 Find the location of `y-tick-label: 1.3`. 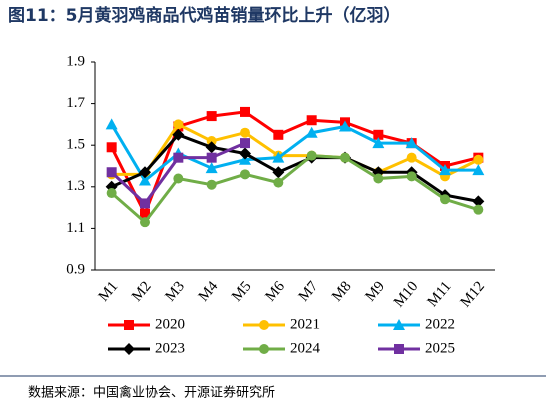

y-tick-label: 1.3 is located at coordinates (75, 186).